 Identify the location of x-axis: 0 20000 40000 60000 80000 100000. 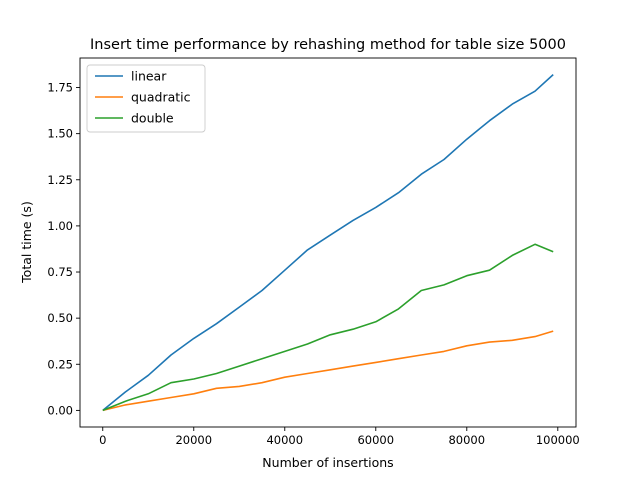
(339, 437).